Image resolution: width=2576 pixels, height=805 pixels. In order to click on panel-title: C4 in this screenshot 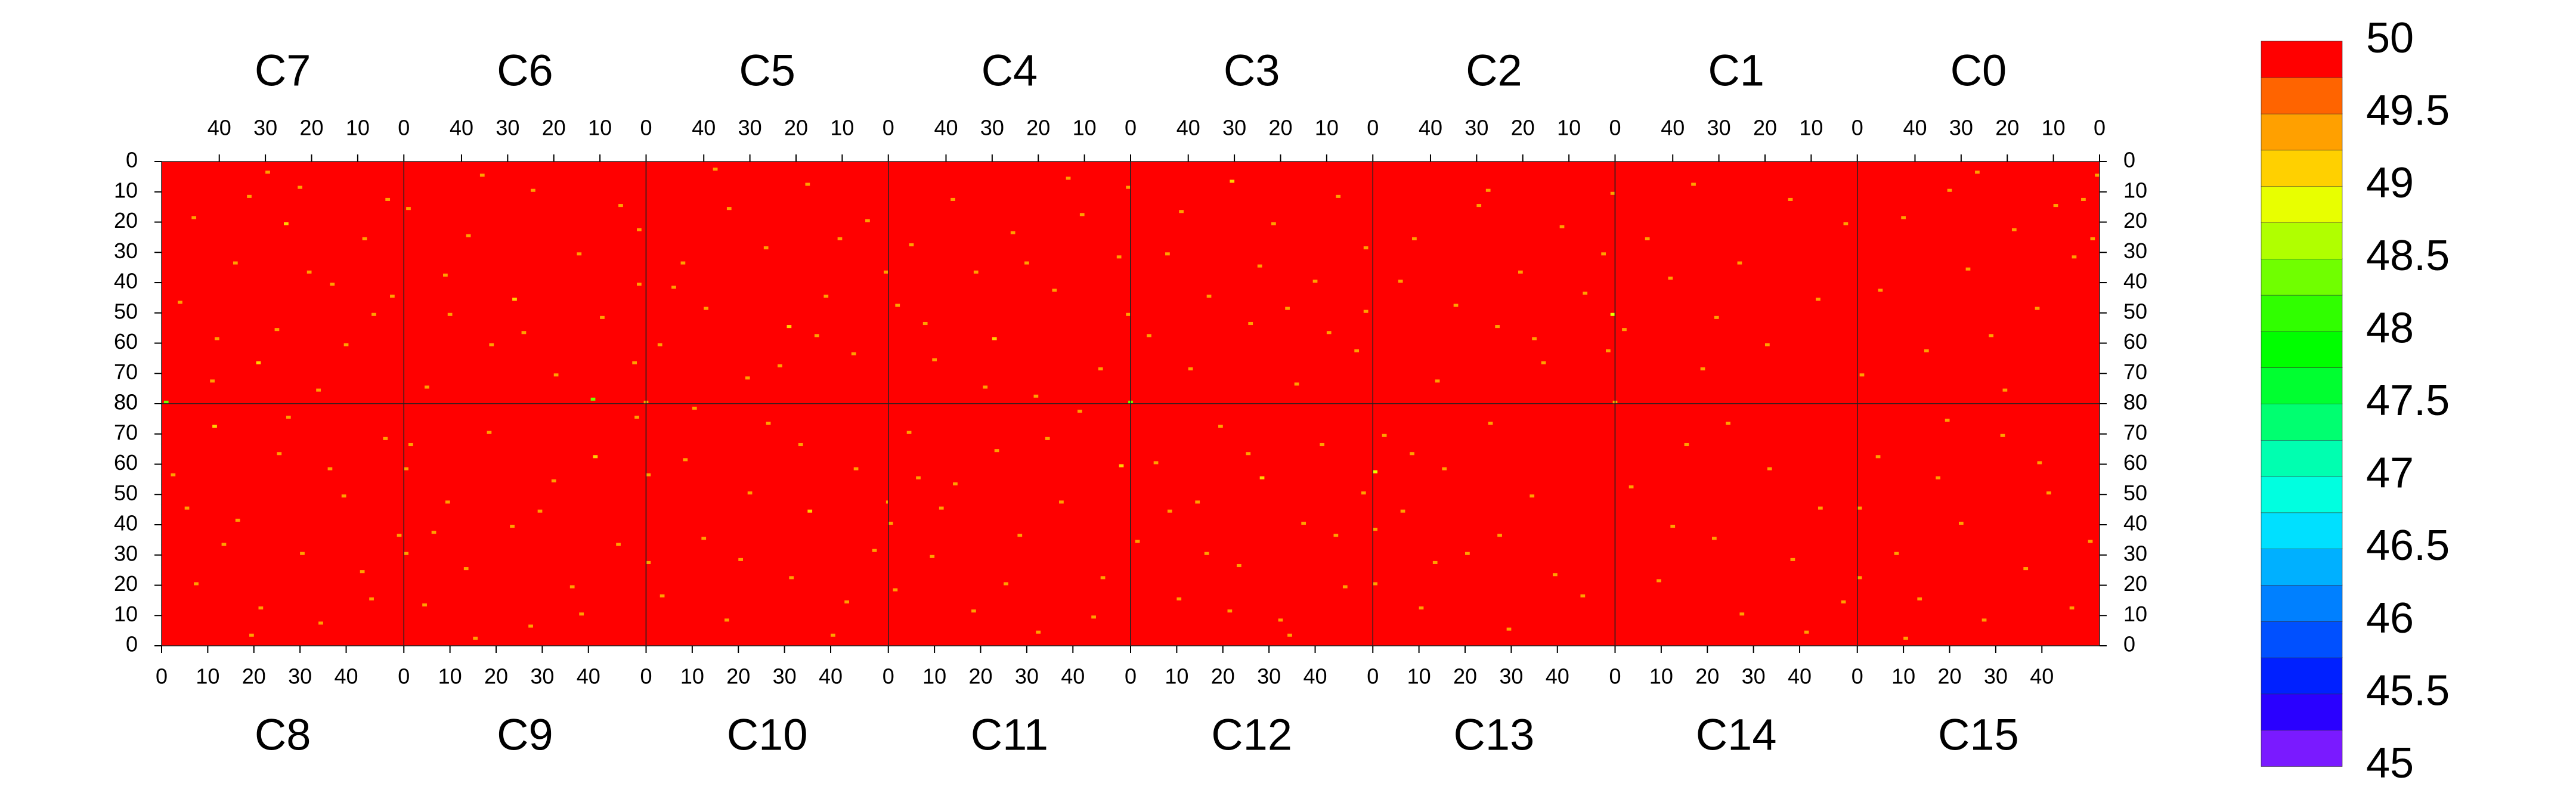, I will do `click(1010, 70)`.